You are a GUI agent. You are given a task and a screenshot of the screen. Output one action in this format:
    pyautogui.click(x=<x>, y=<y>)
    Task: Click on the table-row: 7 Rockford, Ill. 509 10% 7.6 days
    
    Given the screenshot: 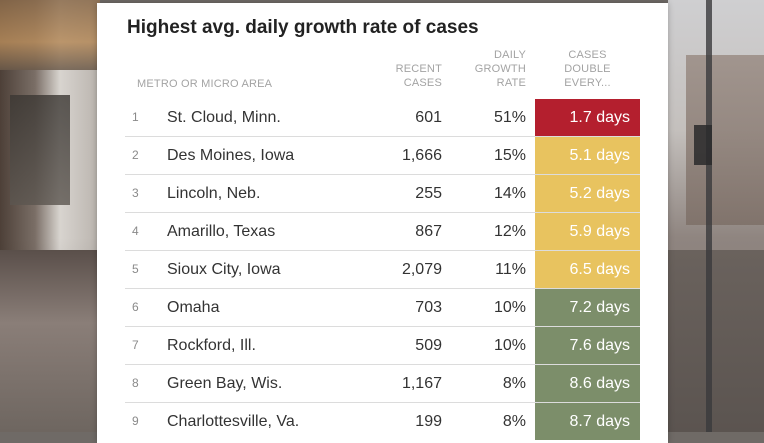 What is the action you would take?
    pyautogui.click(x=382, y=345)
    